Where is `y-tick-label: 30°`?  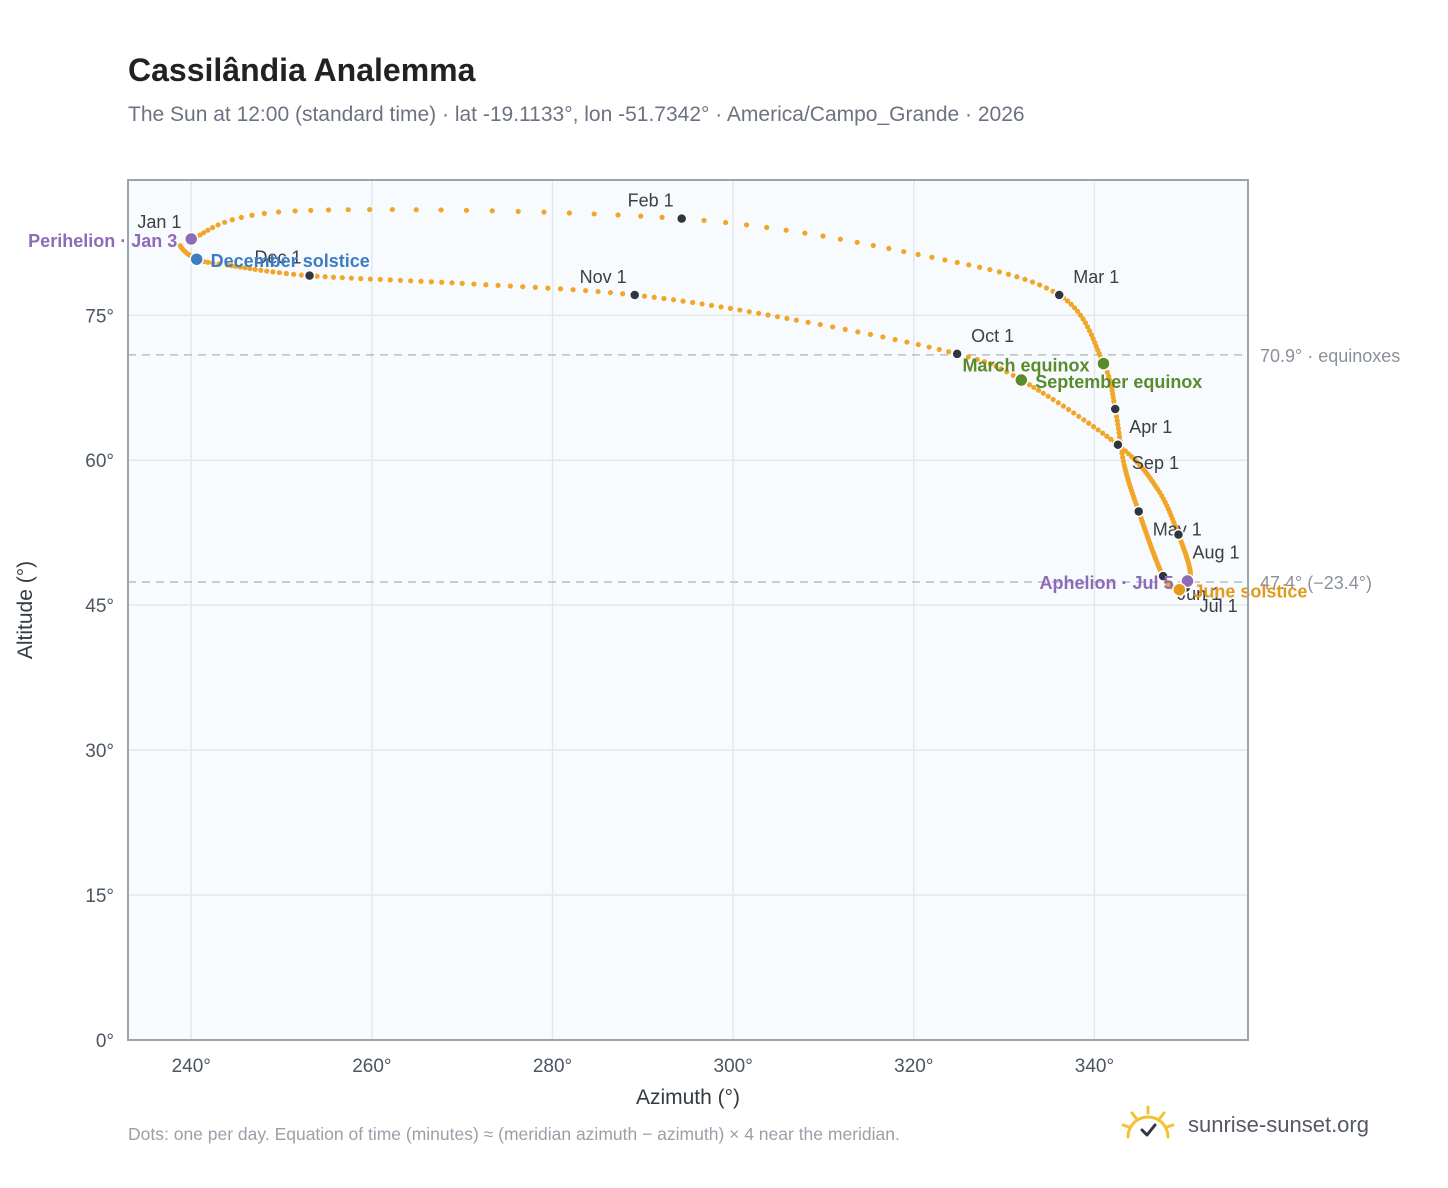 y-tick-label: 30° is located at coordinates (99, 751).